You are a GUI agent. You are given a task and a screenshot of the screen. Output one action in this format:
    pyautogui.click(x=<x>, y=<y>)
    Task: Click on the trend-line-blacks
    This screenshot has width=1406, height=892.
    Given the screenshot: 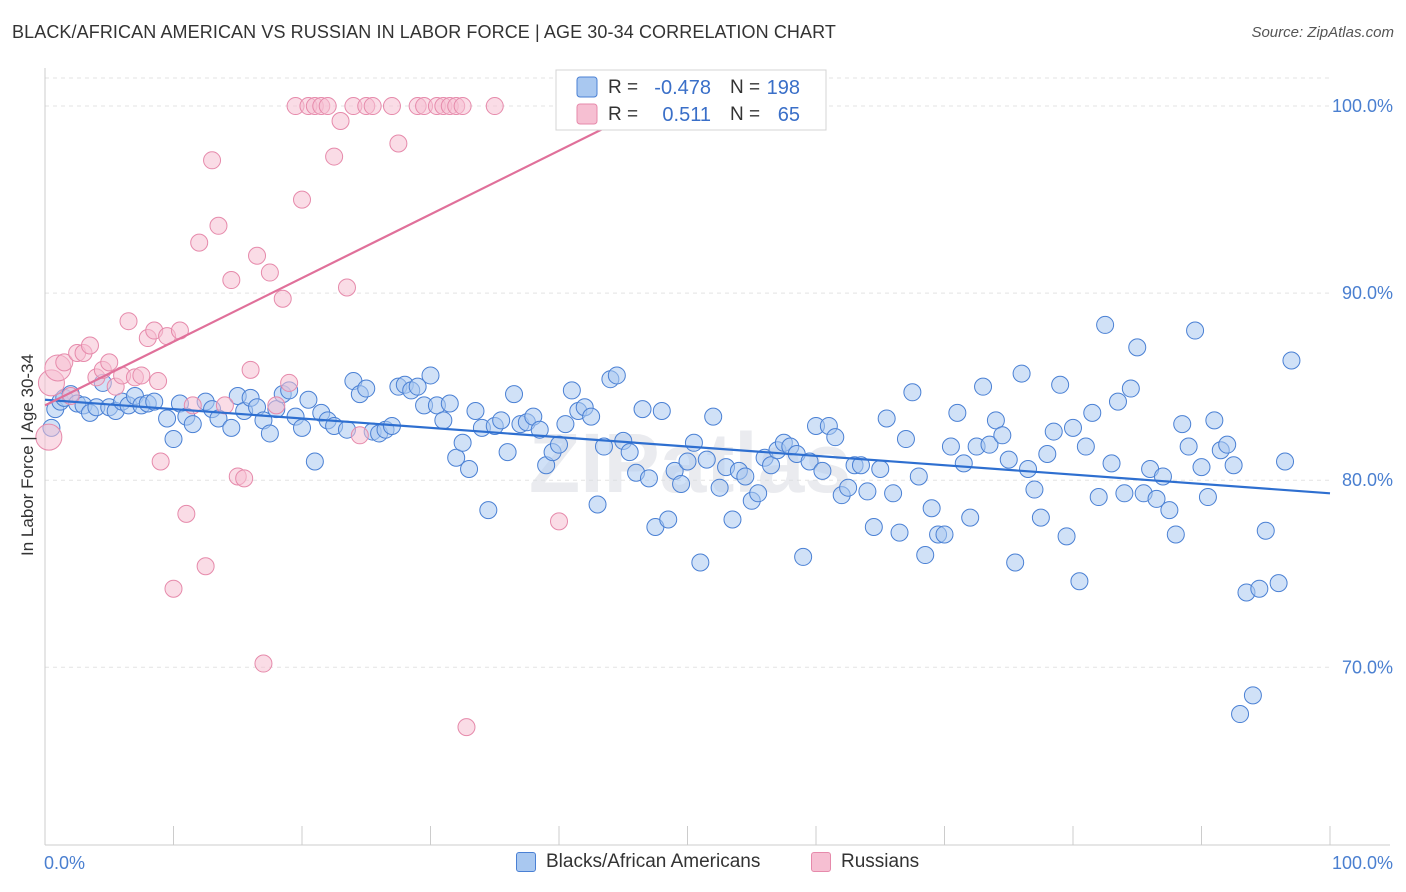 What is the action you would take?
    pyautogui.click(x=687, y=446)
    